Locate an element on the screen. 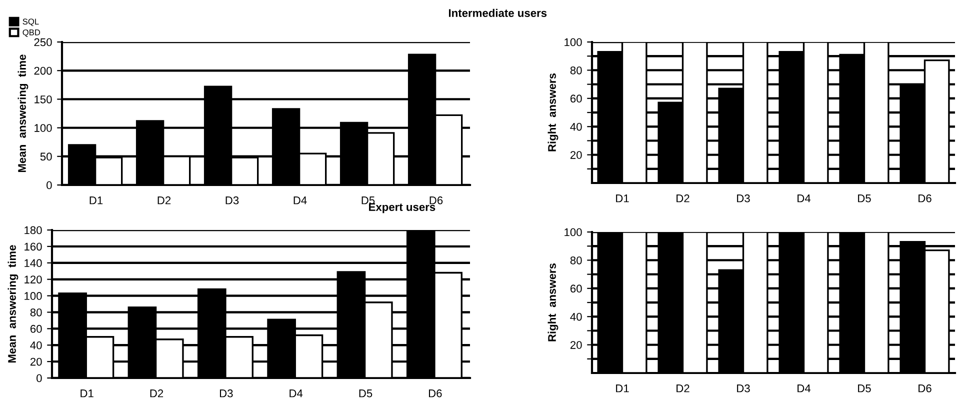  y-tick-label: 120 is located at coordinates (33, 280).